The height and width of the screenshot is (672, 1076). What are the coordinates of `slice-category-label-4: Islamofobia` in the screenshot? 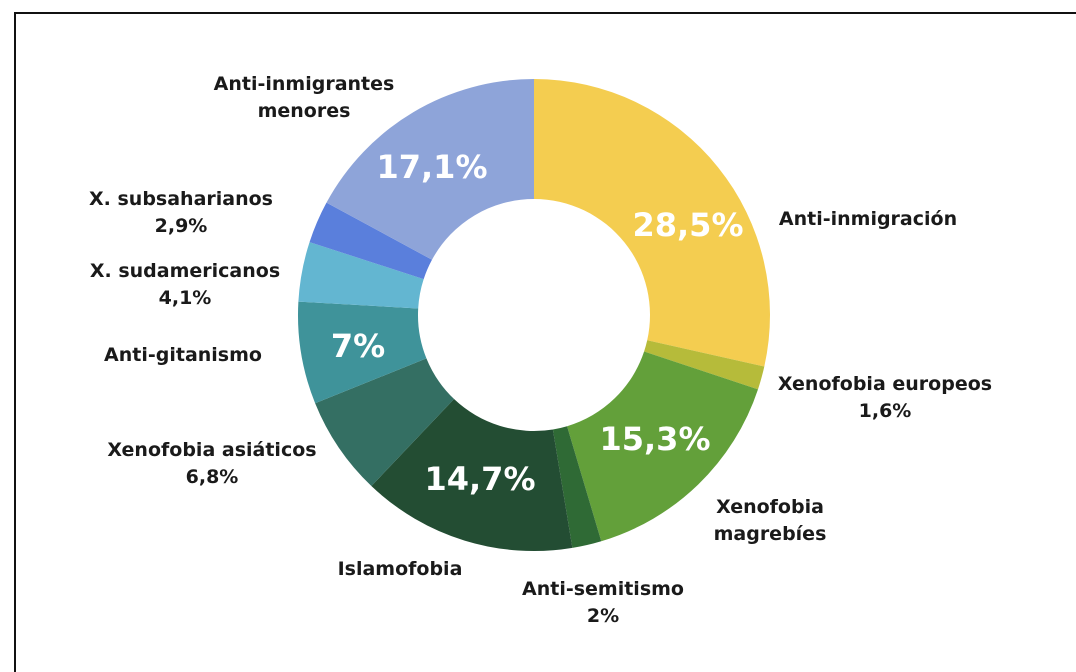 It's located at (400, 569).